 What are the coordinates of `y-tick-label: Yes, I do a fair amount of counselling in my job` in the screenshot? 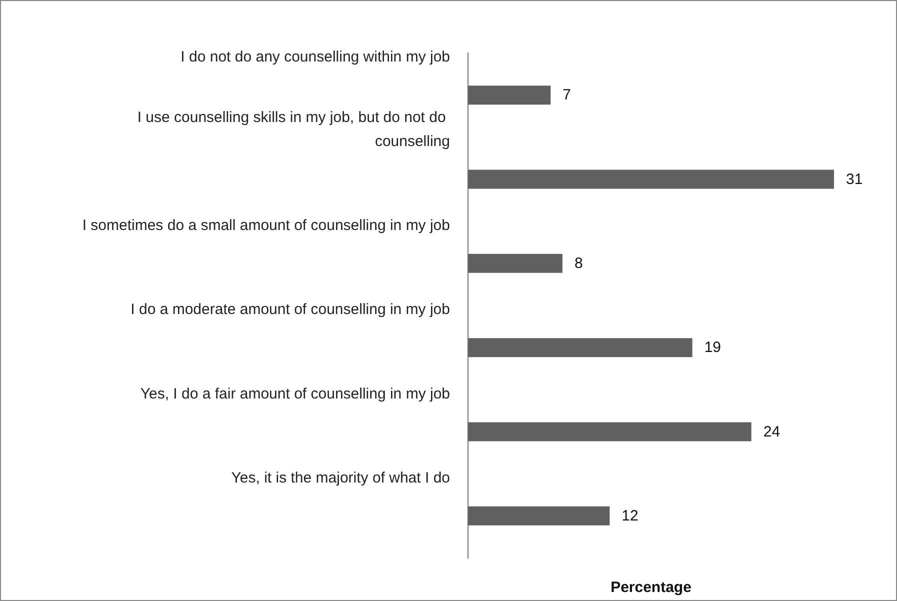 It's located at (295, 393).